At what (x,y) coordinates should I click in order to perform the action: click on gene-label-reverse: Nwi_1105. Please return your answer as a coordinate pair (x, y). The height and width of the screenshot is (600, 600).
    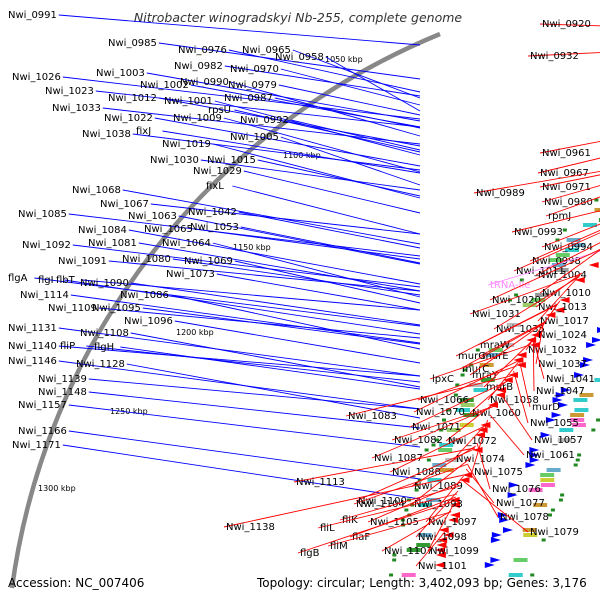
    Looking at the image, I should click on (394, 522).